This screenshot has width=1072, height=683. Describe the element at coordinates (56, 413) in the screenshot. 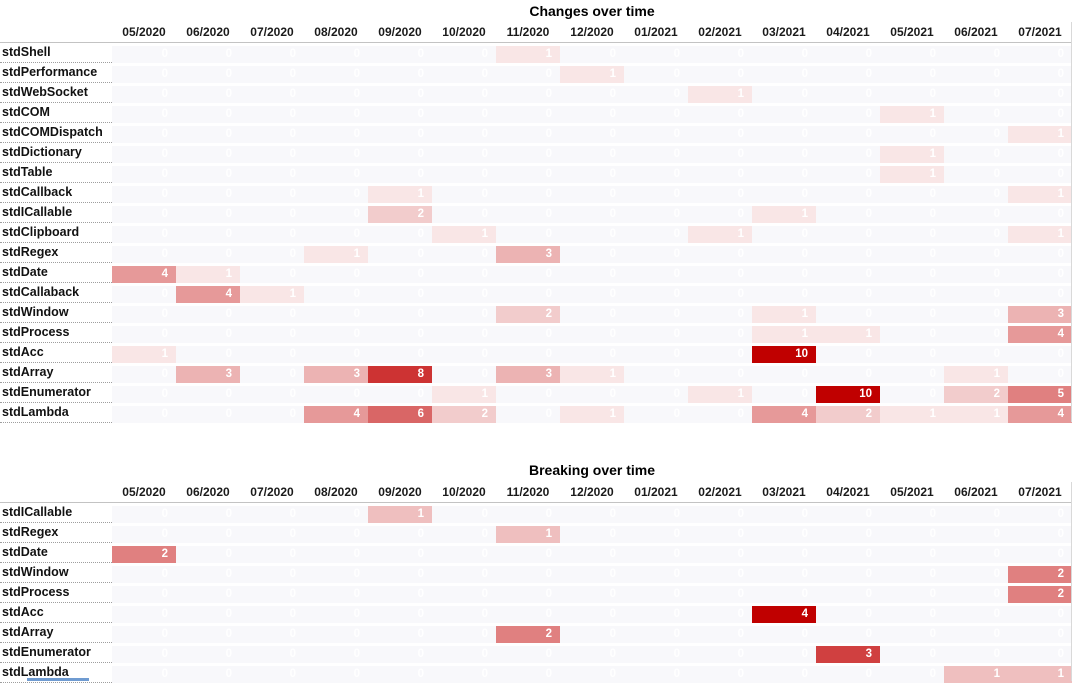

I see `row-label-cell: stdLambda` at that location.